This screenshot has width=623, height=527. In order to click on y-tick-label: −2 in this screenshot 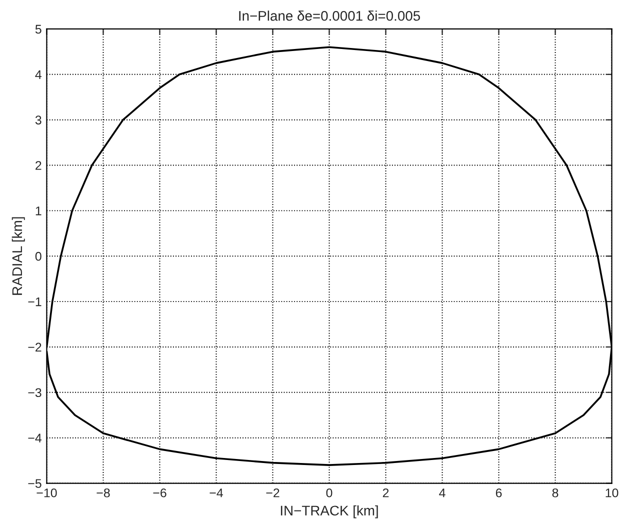, I will do `click(35, 347)`.